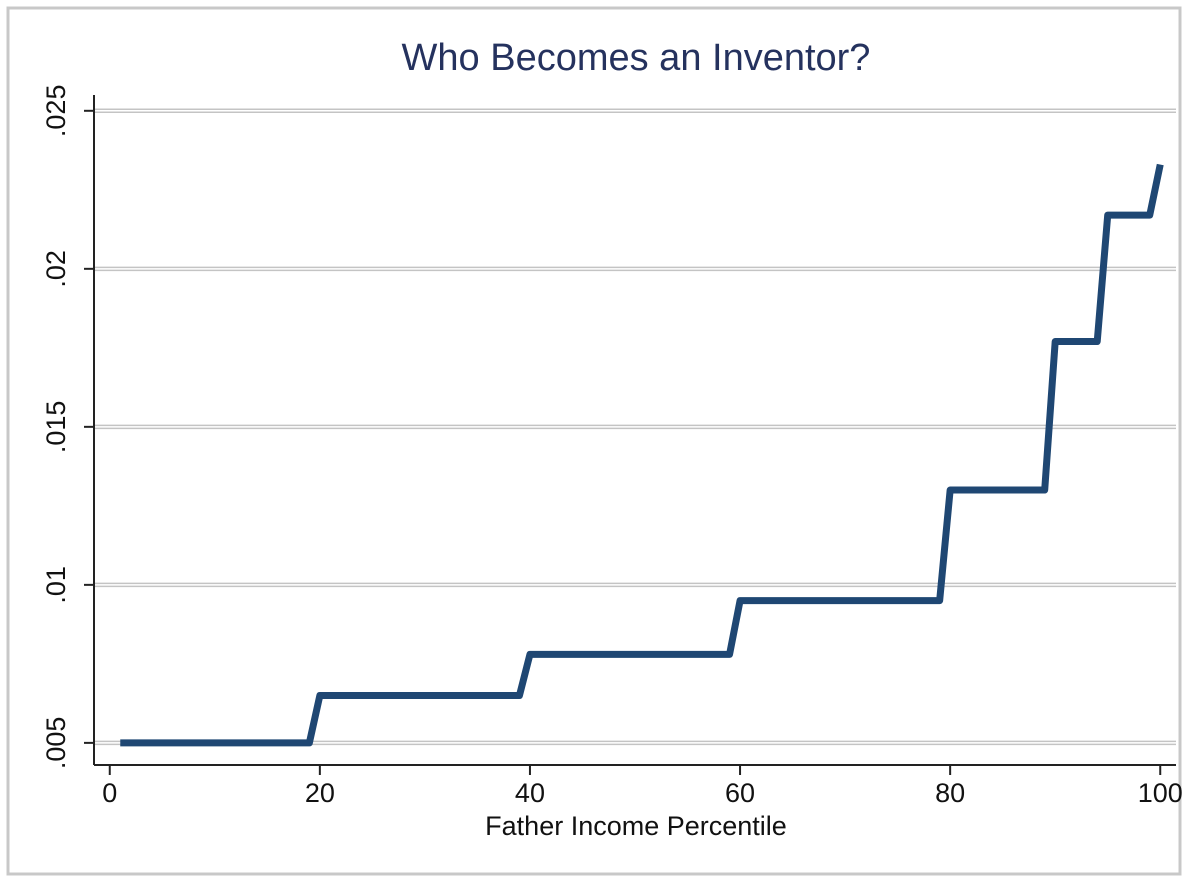 This screenshot has width=1188, height=876. What do you see at coordinates (56, 743) in the screenshot?
I see `y-tick-label: .005` at bounding box center [56, 743].